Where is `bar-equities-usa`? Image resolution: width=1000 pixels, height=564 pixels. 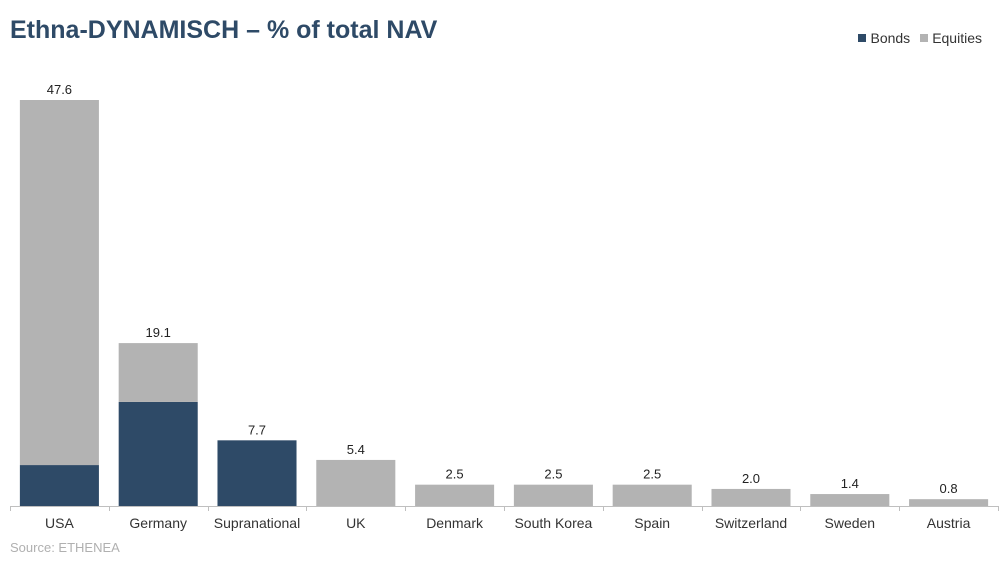 bar-equities-usa is located at coordinates (59, 283).